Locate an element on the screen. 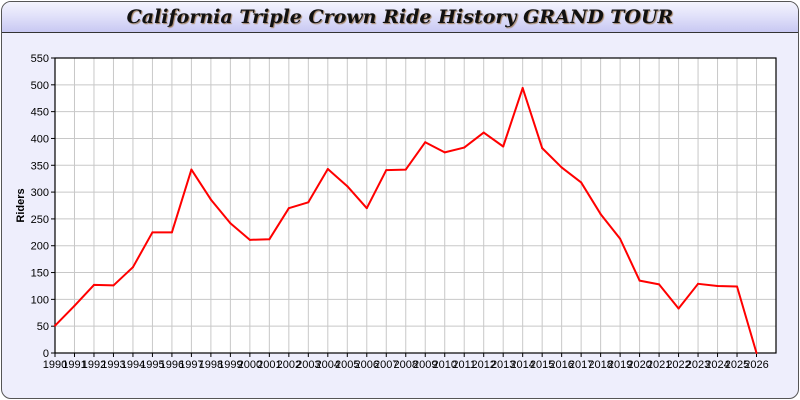  x-tick-label: 2011 is located at coordinates (464, 365).